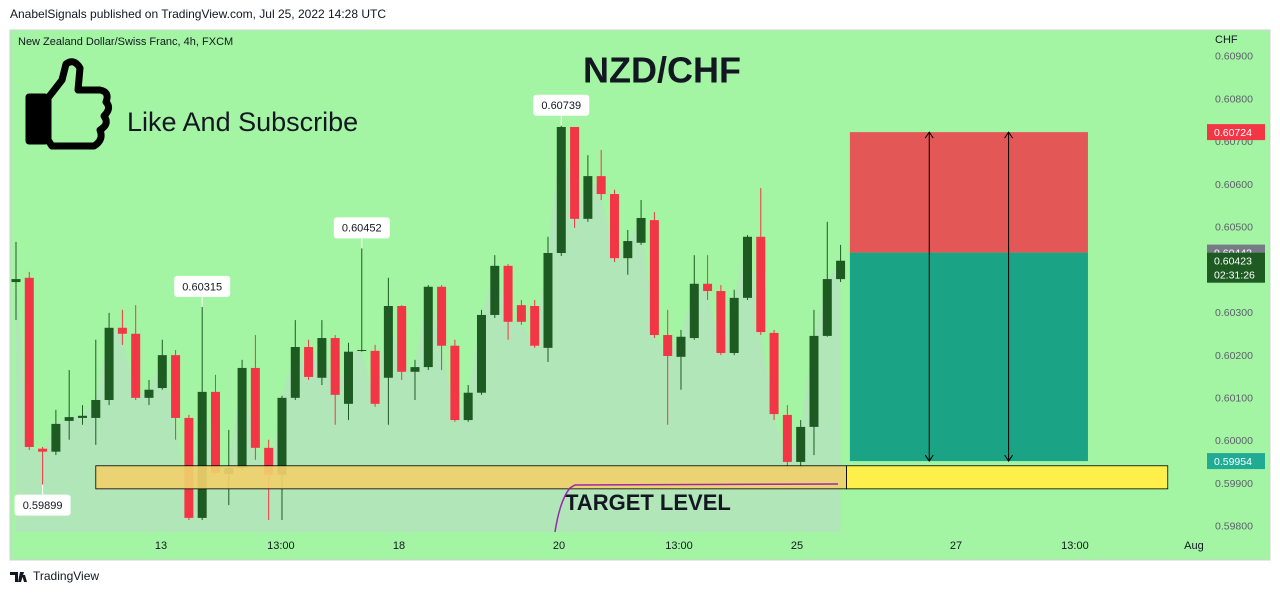 The image size is (1280, 595). I want to click on support-zone-future, so click(1007, 477).